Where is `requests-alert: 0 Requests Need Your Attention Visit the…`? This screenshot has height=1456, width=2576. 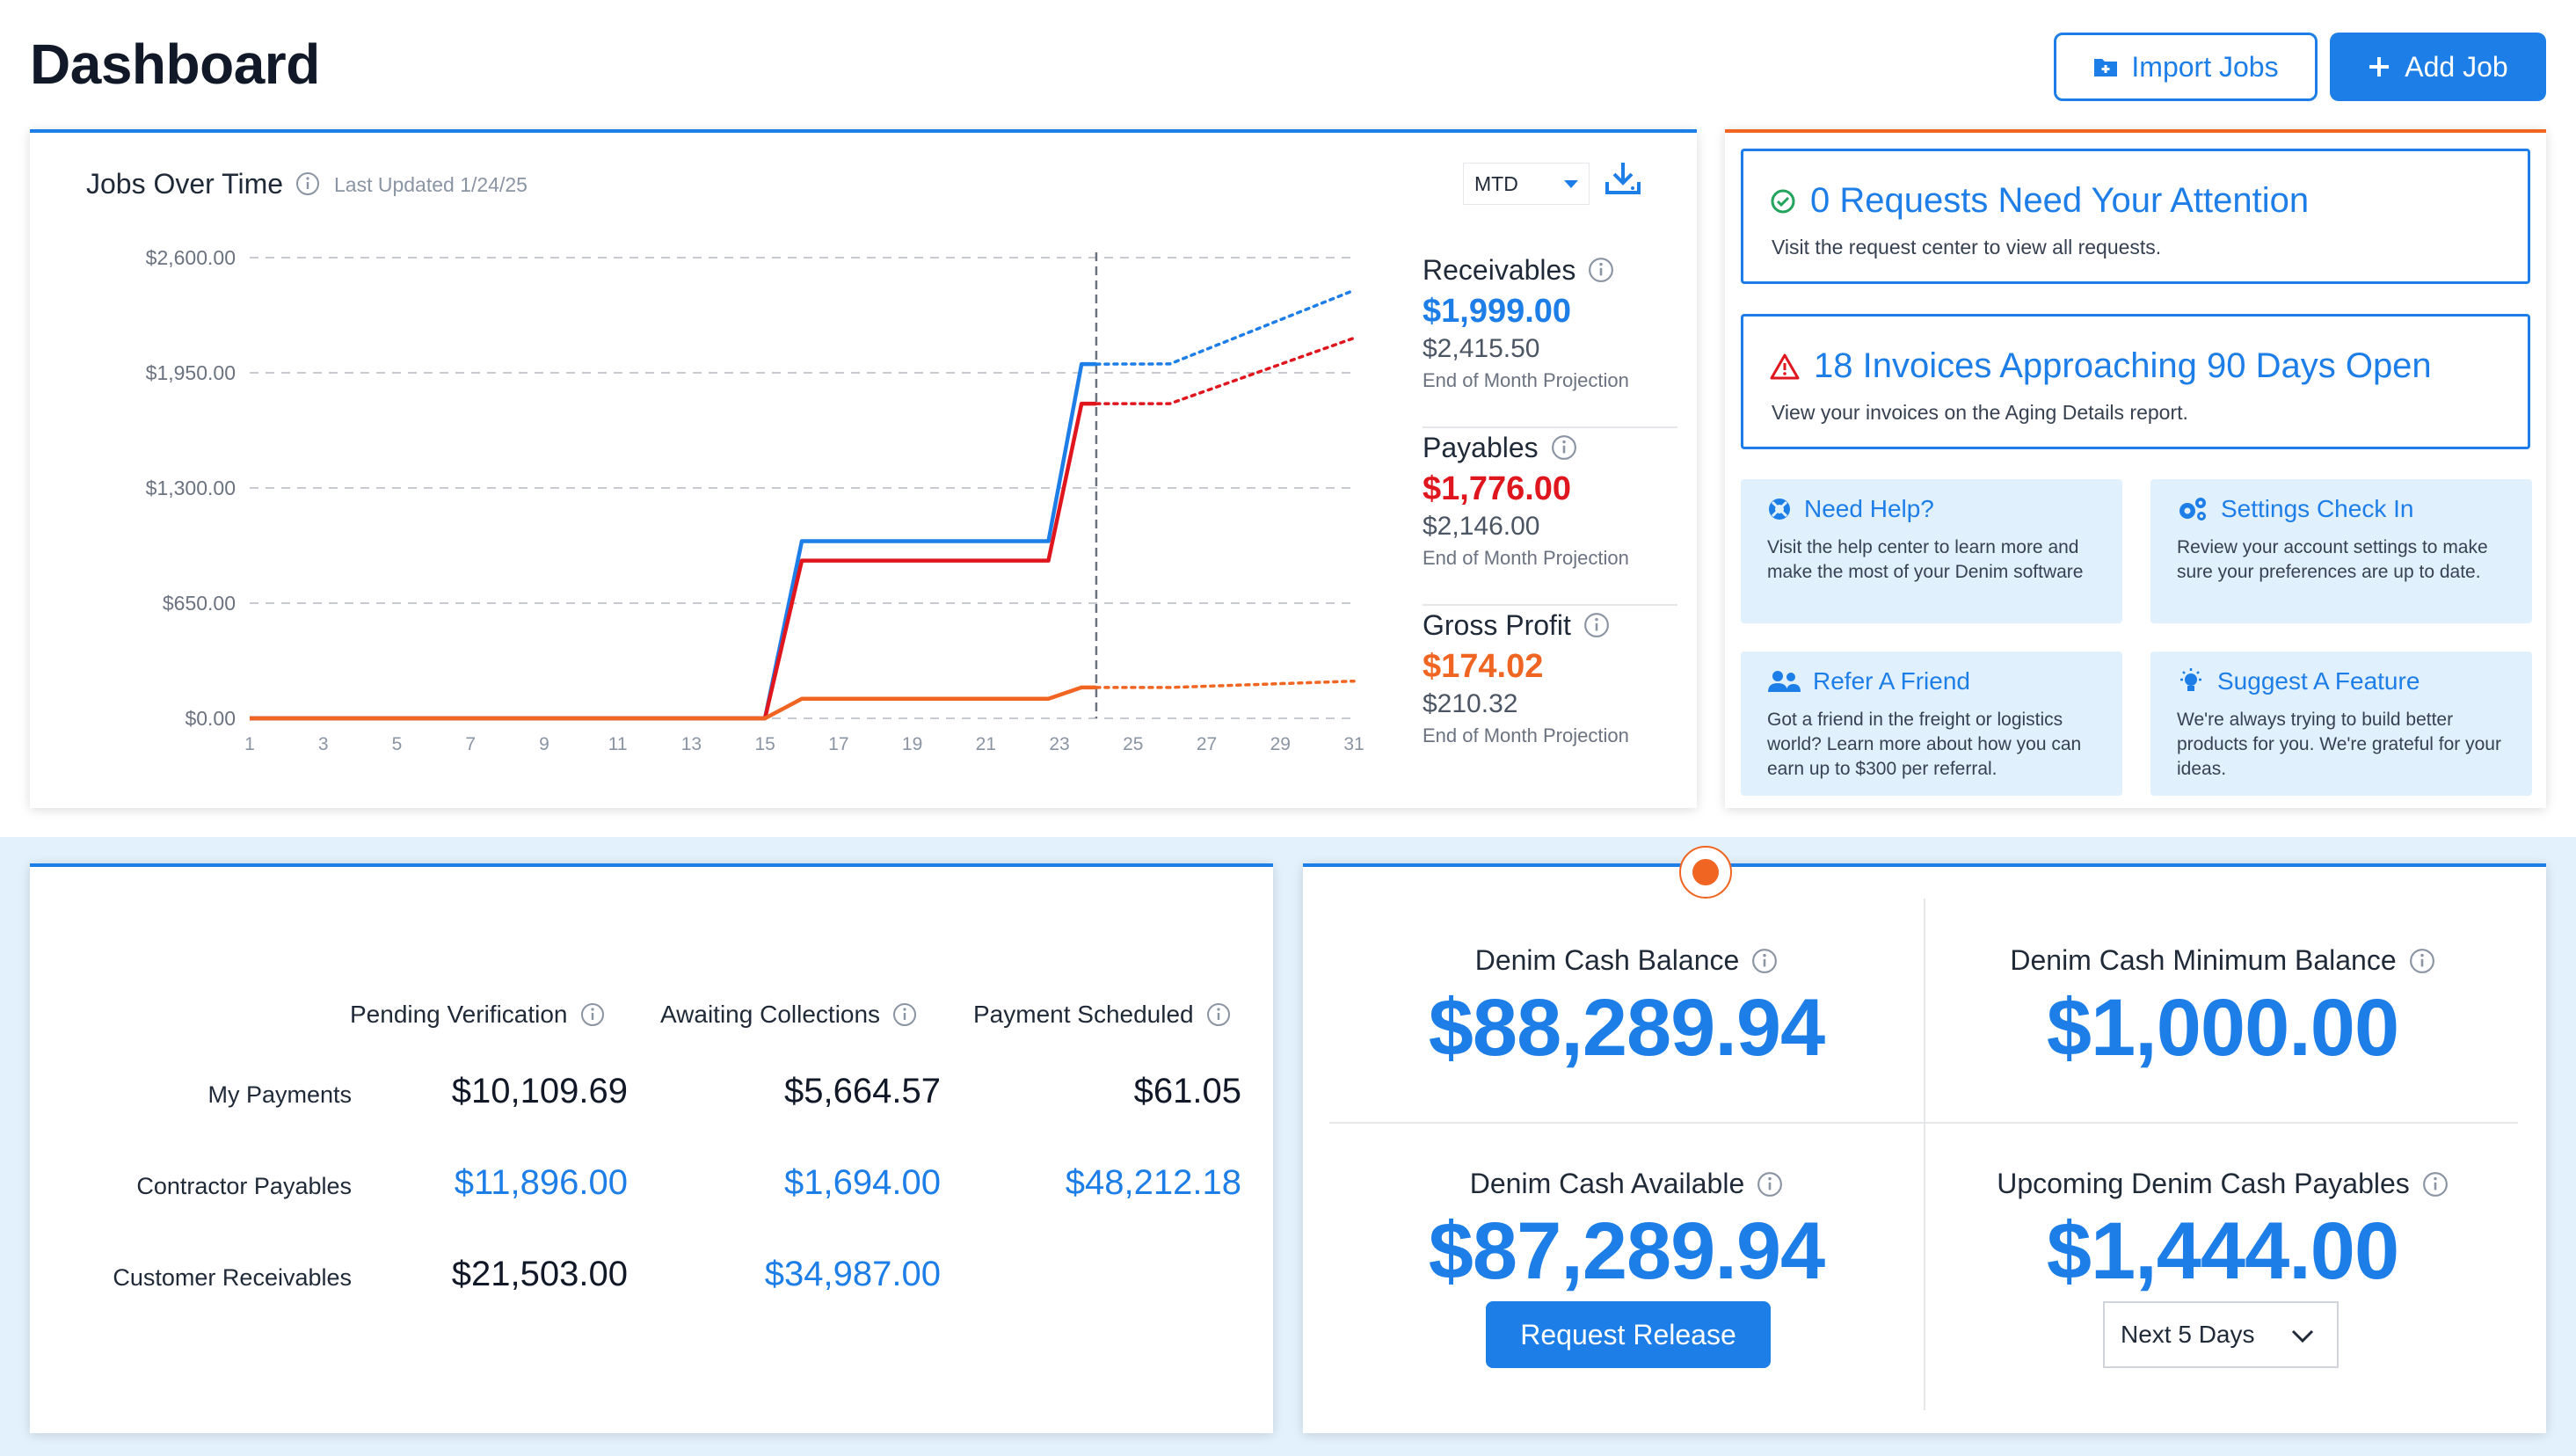 requests-alert: 0 Requests Need Your Attention Visit the… is located at coordinates (2135, 216).